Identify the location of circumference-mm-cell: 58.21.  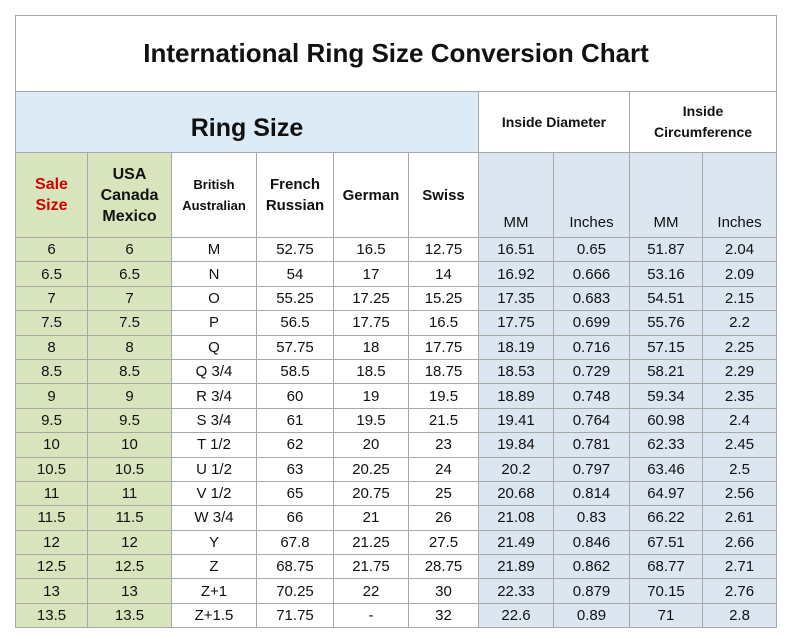
(666, 371).